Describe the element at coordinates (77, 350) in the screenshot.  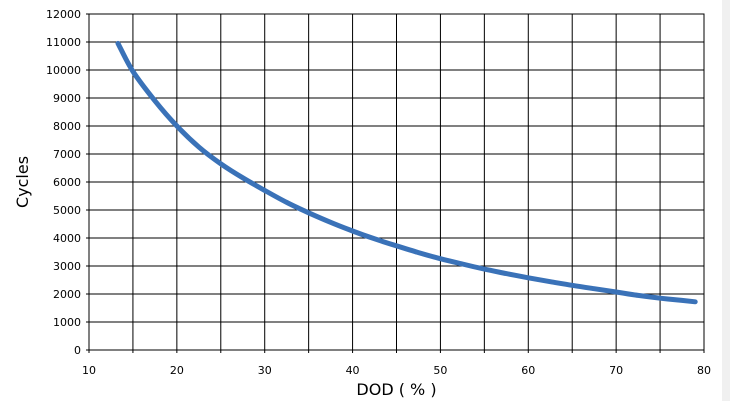
I see `y-tick-label: 0` at that location.